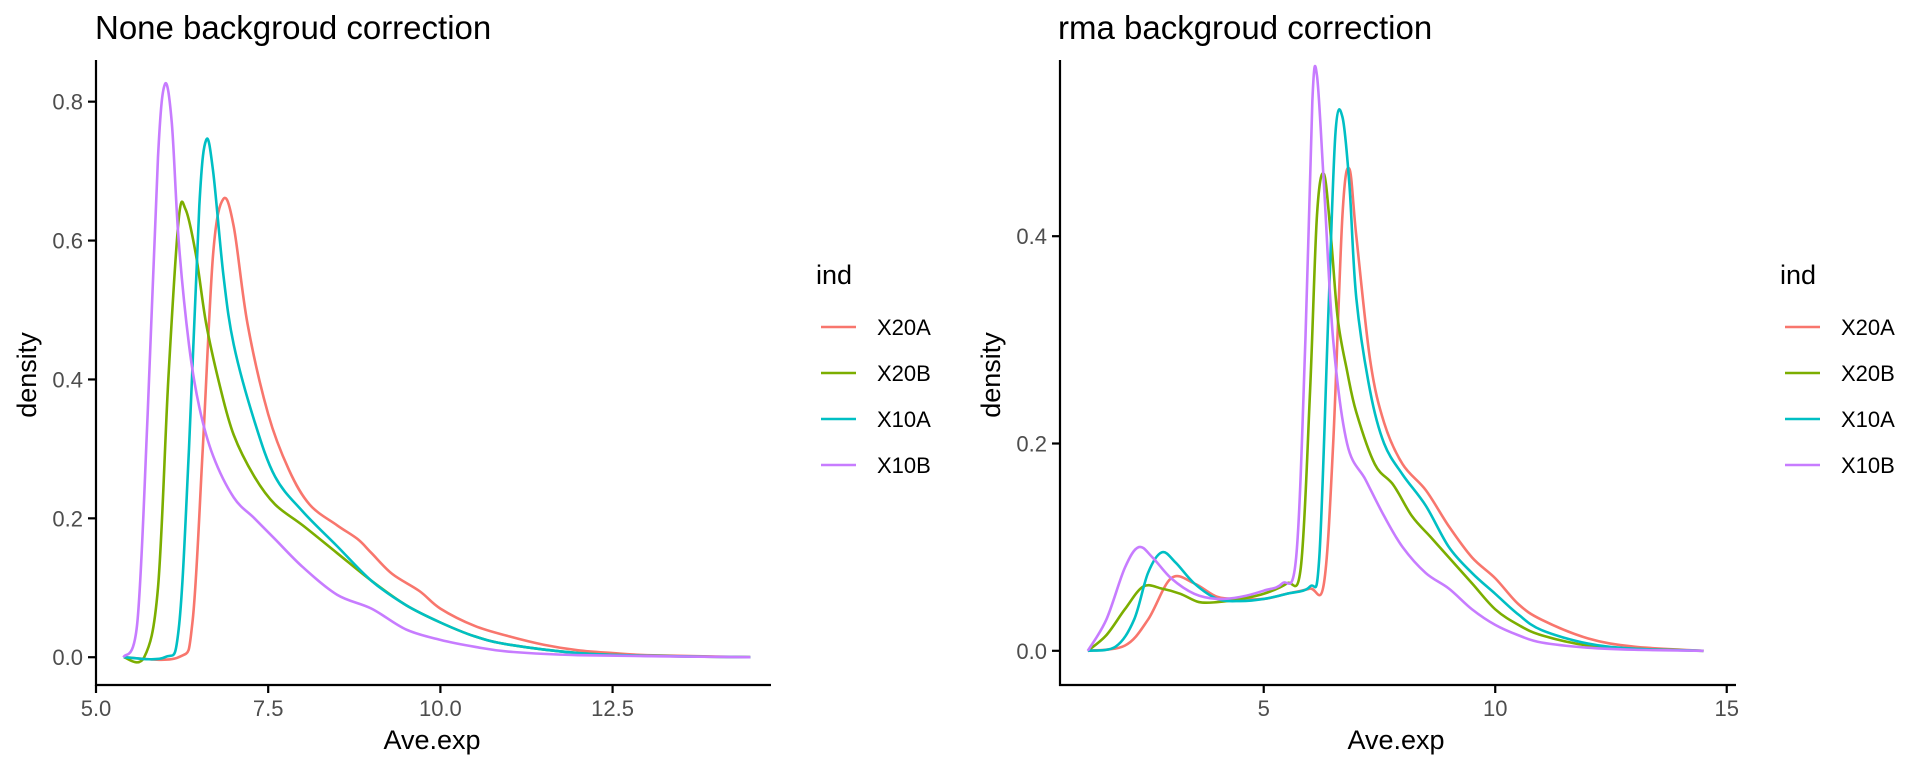  I want to click on chart-title: rma backgroud correction, so click(1245, 27).